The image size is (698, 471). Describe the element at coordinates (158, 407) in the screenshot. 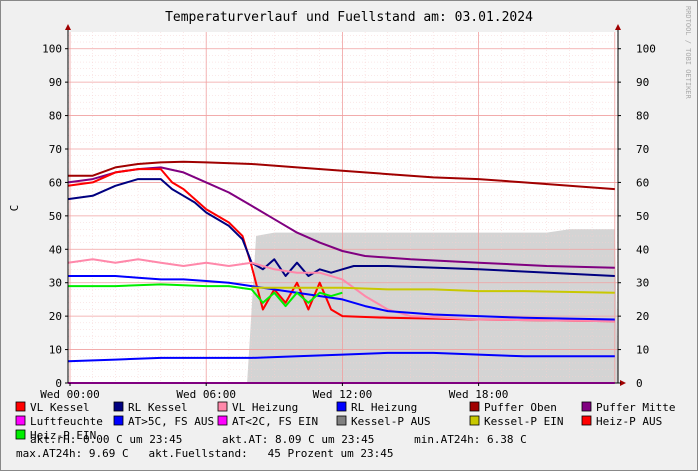

I see `legend-label: RL Kessel` at that location.